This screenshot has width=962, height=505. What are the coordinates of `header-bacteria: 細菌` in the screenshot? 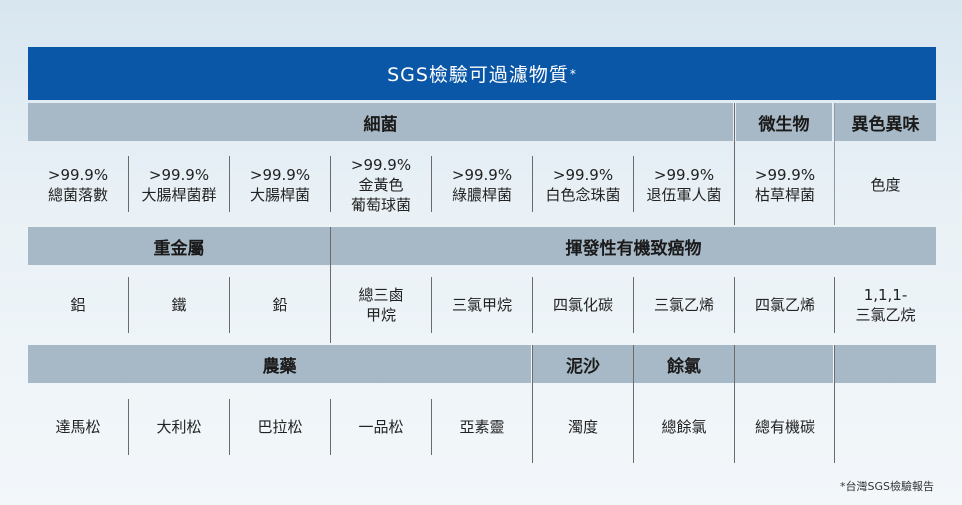 It's located at (380, 122).